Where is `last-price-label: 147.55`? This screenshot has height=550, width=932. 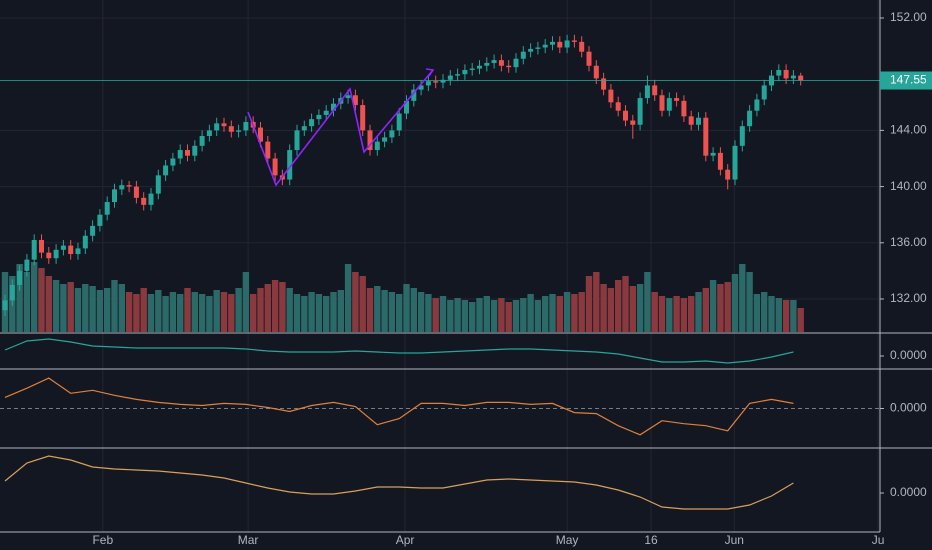
last-price-label: 147.55 is located at coordinates (908, 80).